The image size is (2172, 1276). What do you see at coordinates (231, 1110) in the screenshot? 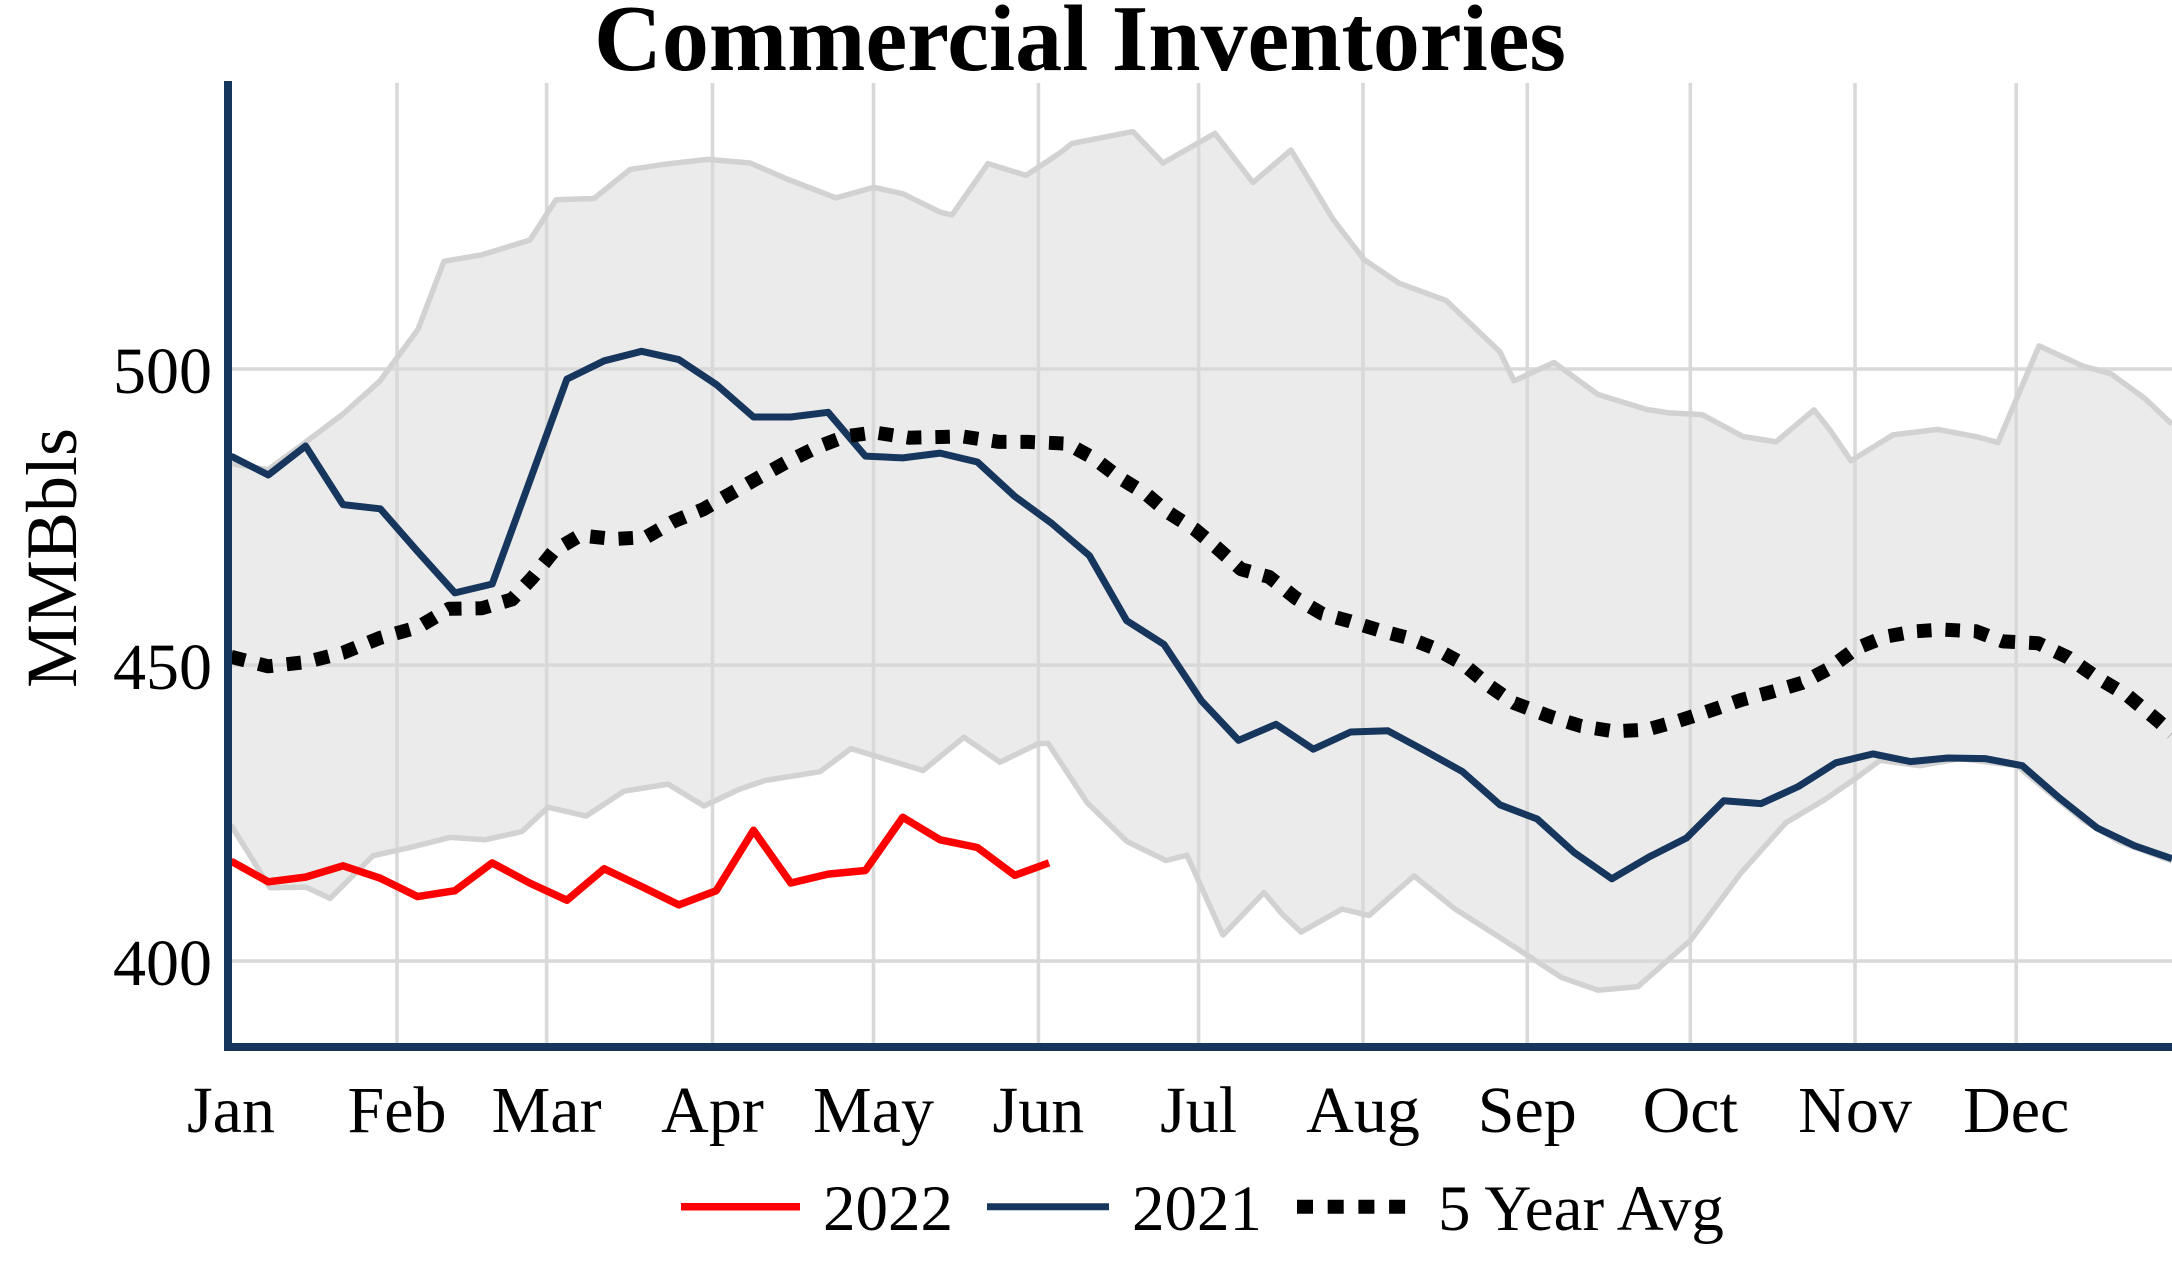
I see `svg-text: Jan` at bounding box center [231, 1110].